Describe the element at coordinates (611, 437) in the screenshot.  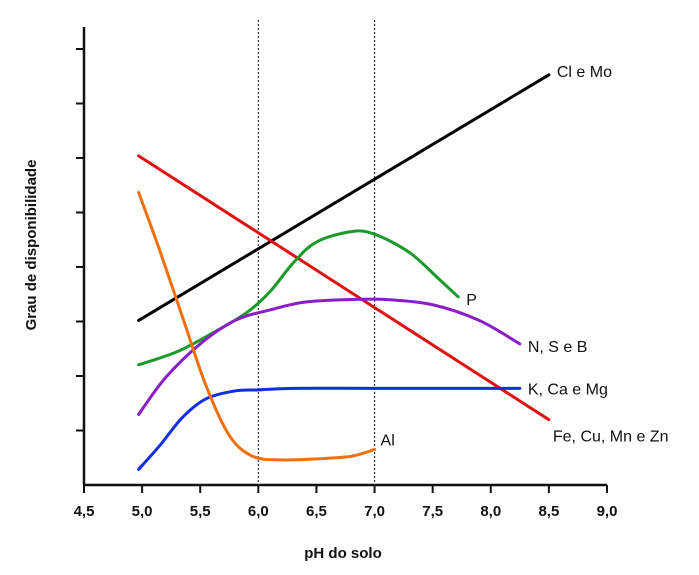
I see `series-label: Fe, Cu, Mn e Zn` at that location.